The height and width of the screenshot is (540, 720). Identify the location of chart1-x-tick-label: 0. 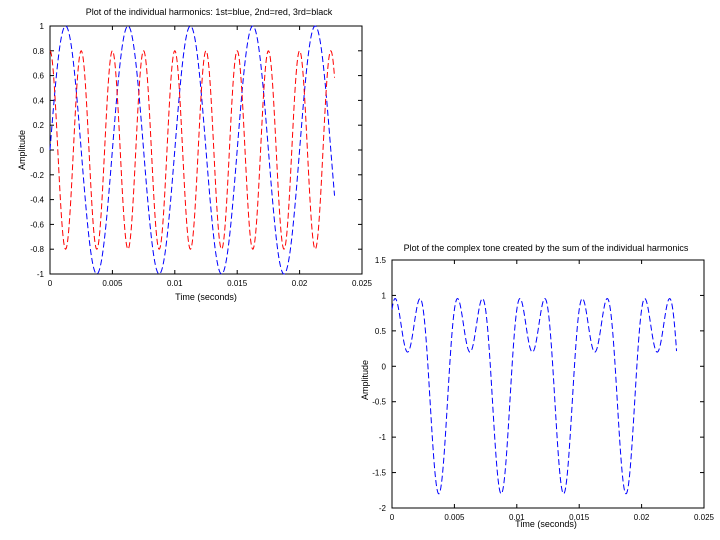
(50, 283).